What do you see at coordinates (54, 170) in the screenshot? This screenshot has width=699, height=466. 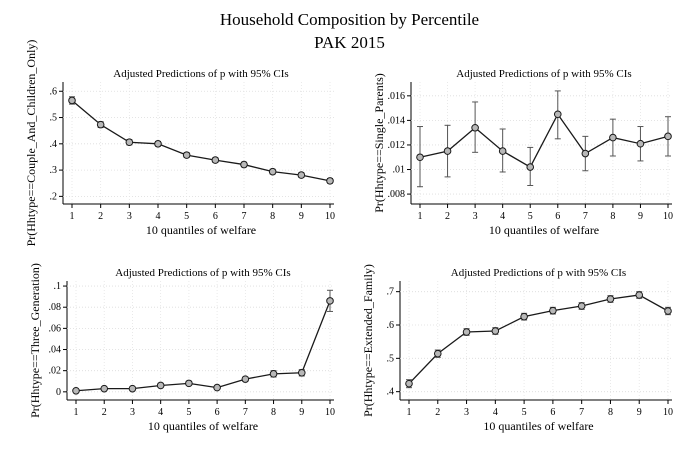 I see `y-tick-label: .3` at bounding box center [54, 170].